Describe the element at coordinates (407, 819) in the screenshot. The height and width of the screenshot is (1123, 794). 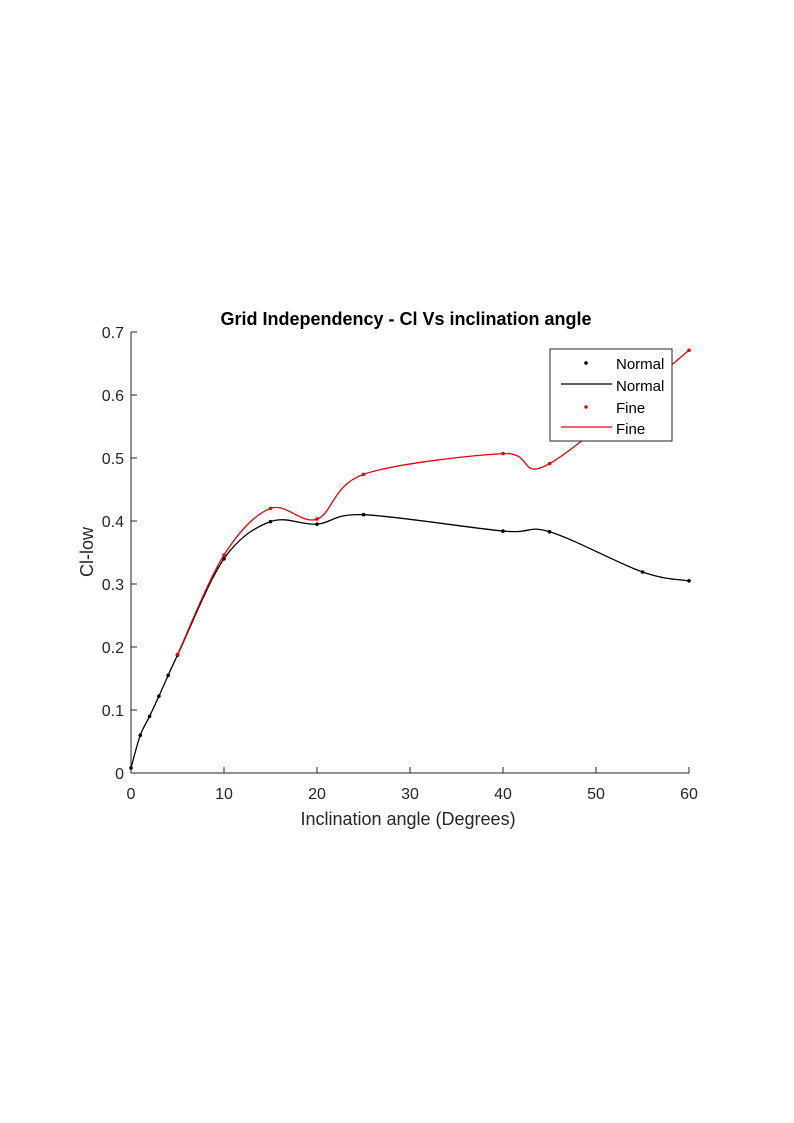
I see `x-axis-label: Inclination angle (Degrees)` at that location.